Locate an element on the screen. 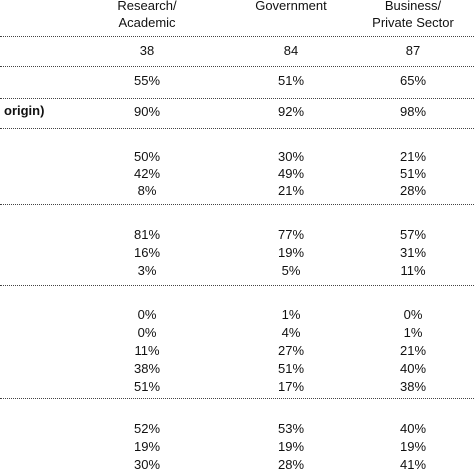 The image size is (474, 474). table-cell: 41% is located at coordinates (413, 464).